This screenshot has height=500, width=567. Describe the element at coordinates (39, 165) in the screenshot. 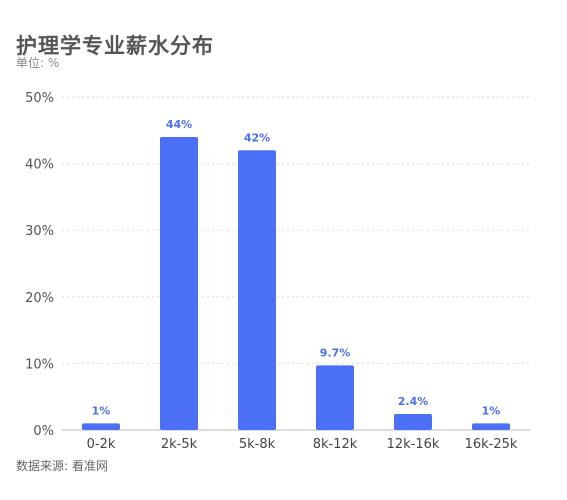

I see `y-tick-label: 40%` at that location.